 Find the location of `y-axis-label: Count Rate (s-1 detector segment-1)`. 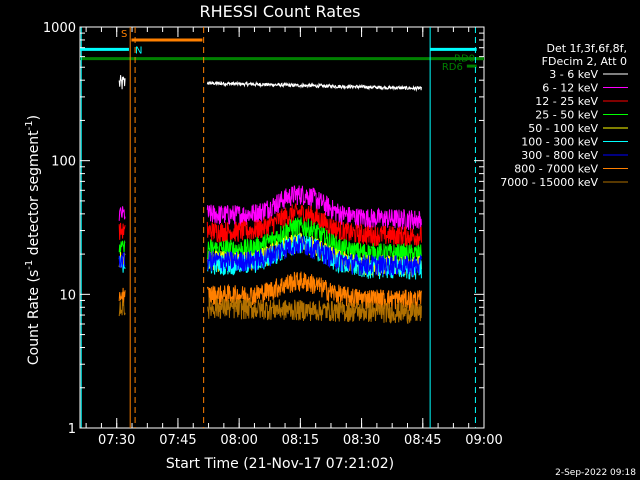

y-axis-label: Count Rate (s-1 detector segment-1) is located at coordinates (33, 240).